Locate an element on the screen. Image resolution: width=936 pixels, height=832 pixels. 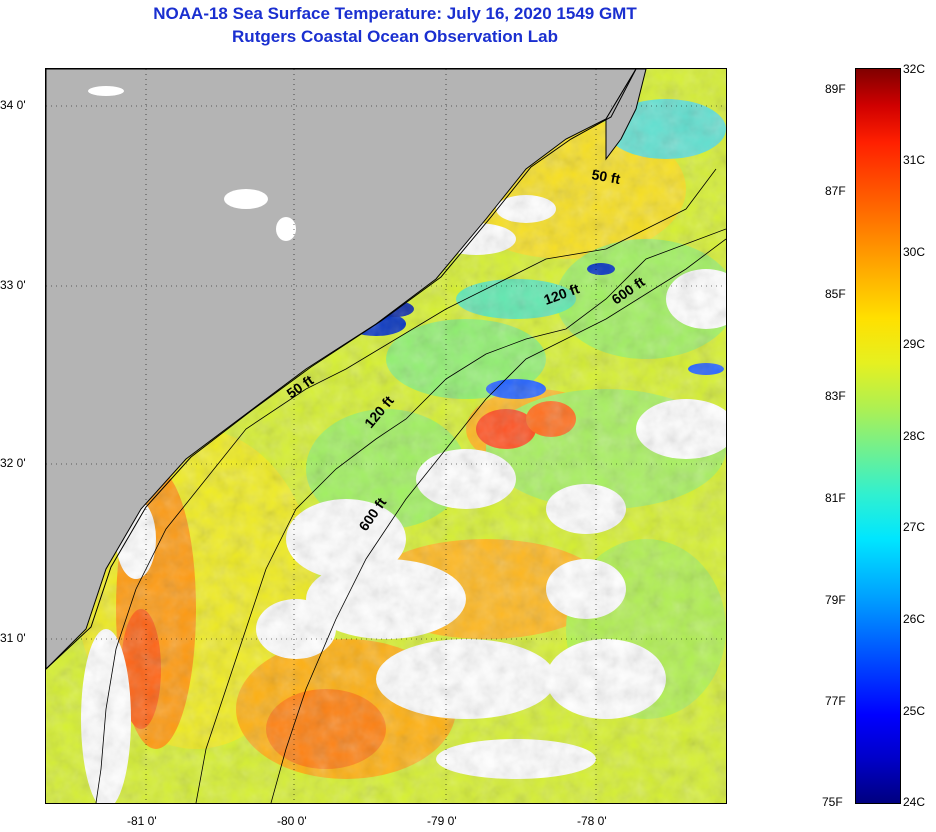
colorbar-f-75: 75F is located at coordinates (832, 802).